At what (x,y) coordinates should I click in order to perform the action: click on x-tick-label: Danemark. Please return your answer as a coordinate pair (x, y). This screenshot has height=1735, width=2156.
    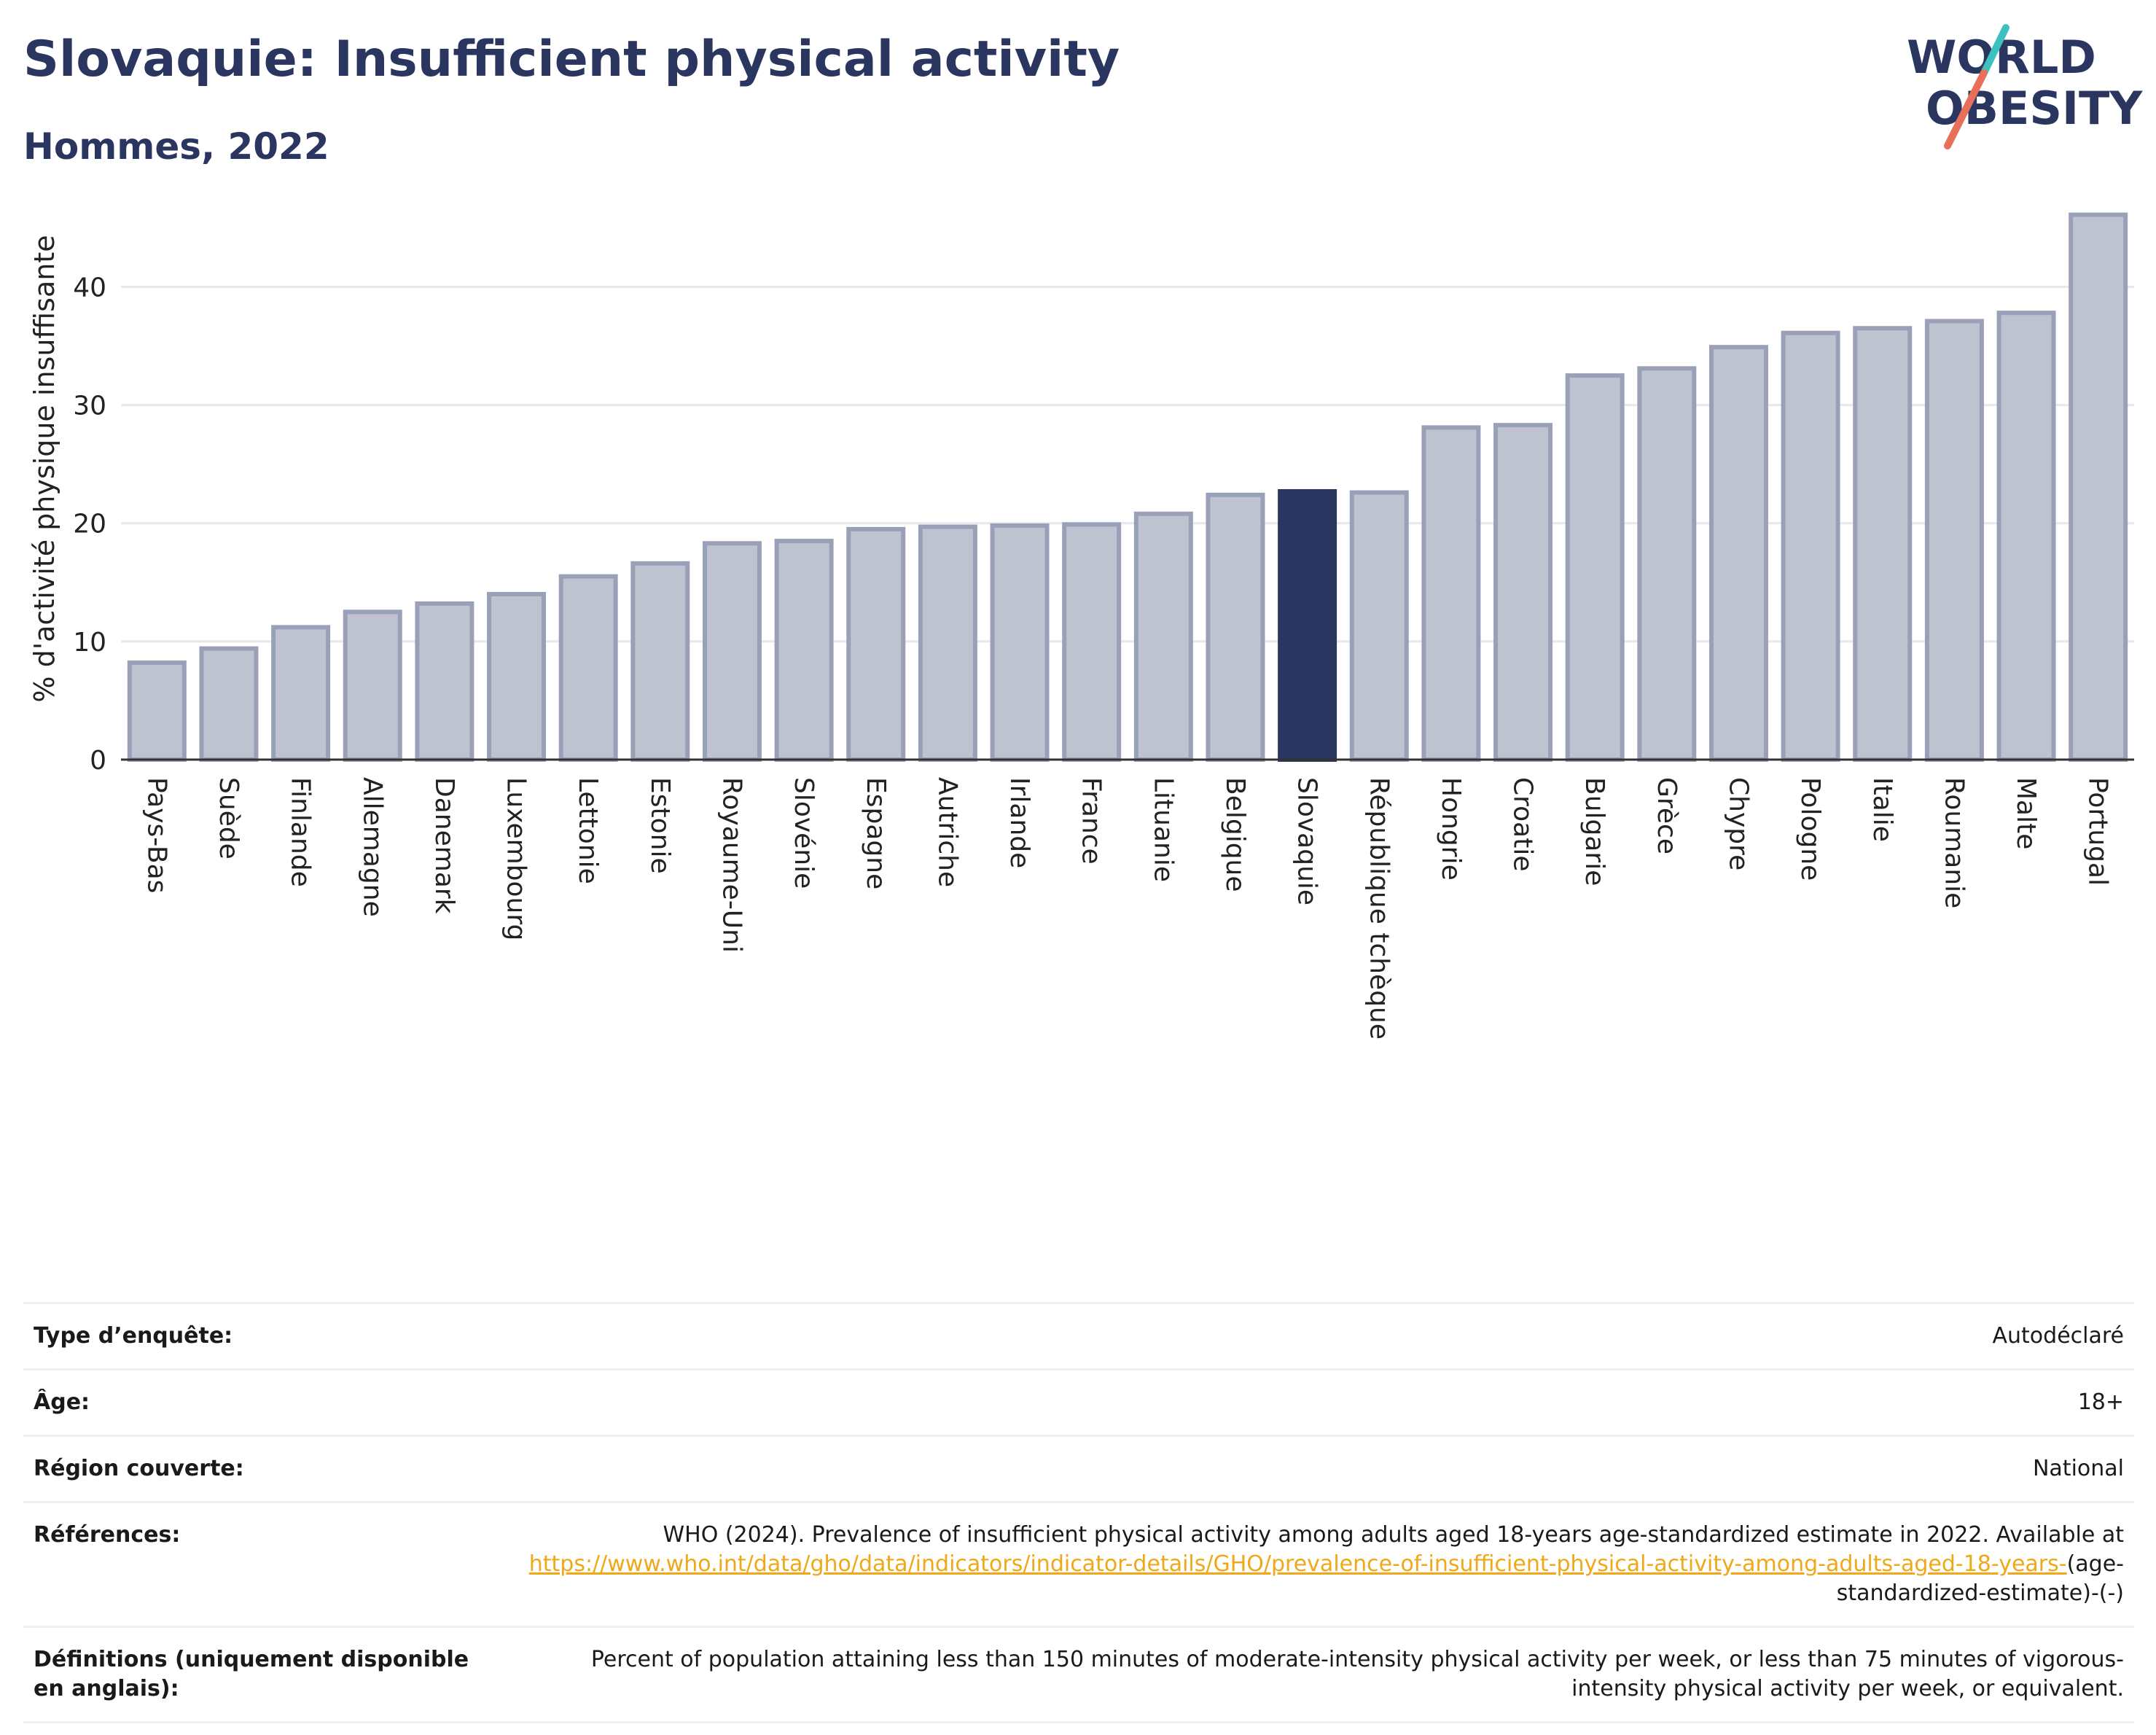
    Looking at the image, I should click on (444, 845).